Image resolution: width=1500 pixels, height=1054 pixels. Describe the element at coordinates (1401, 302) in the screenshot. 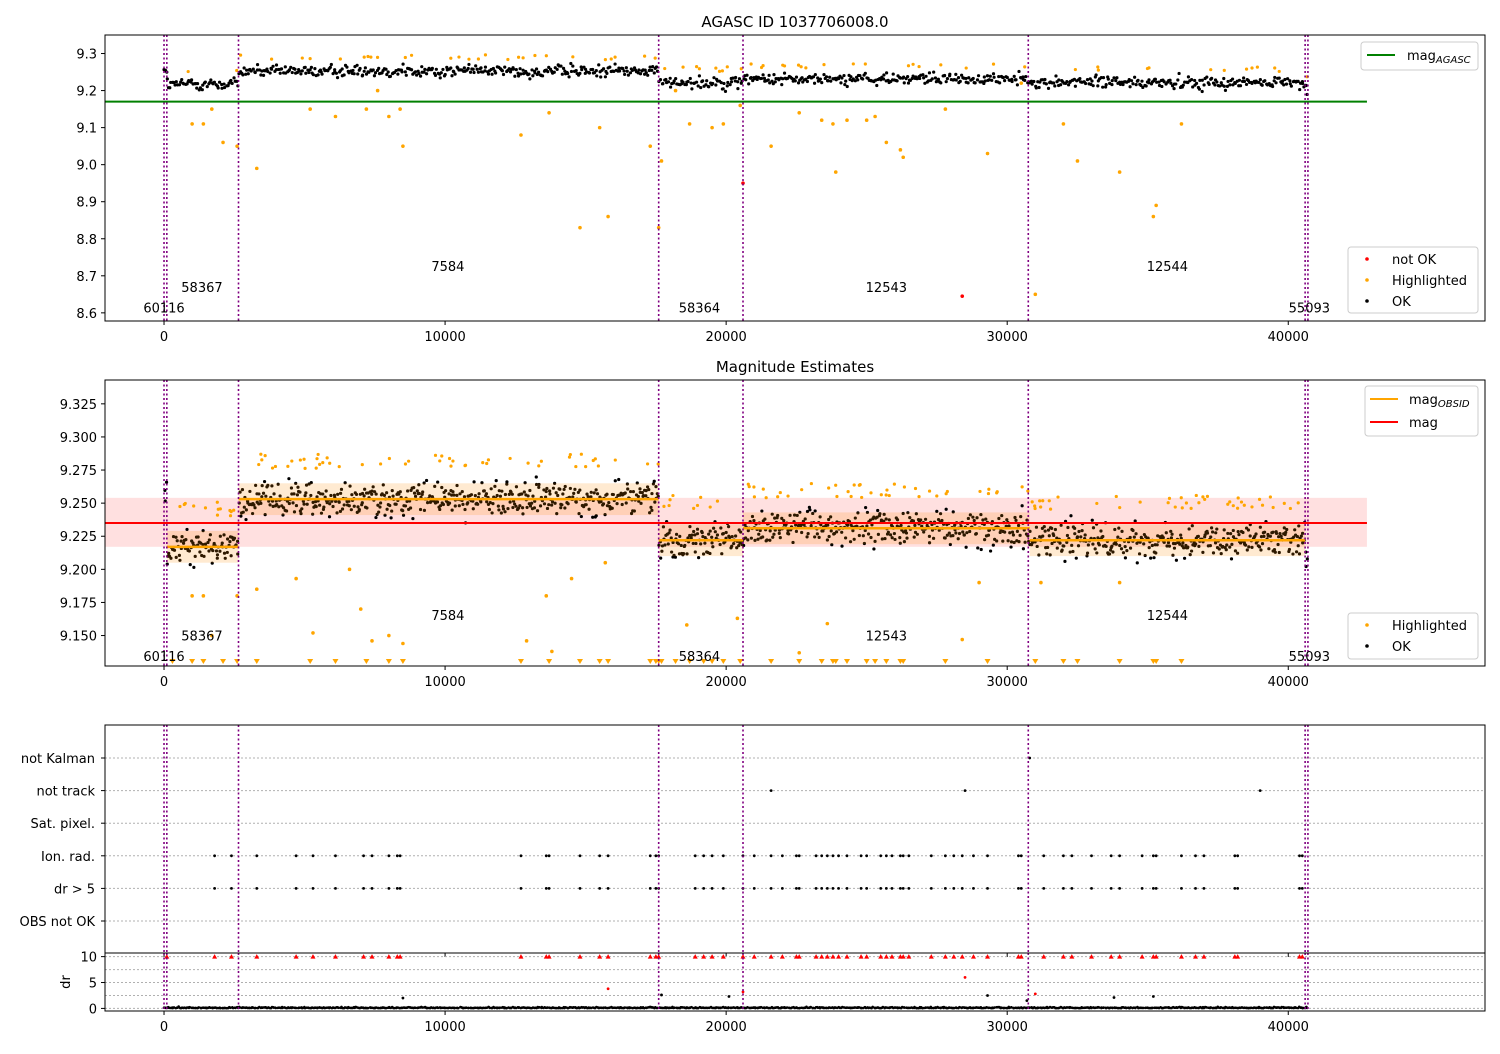

I see `legend-label: OK` at that location.